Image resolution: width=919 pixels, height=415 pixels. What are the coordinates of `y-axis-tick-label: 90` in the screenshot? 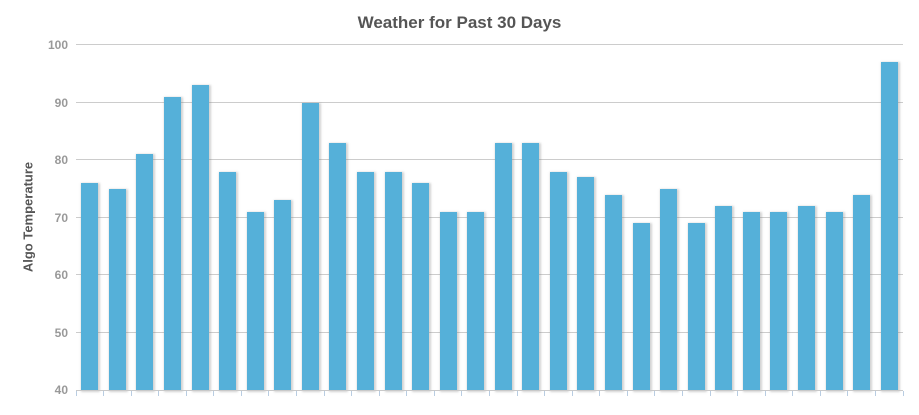 It's located at (61, 102).